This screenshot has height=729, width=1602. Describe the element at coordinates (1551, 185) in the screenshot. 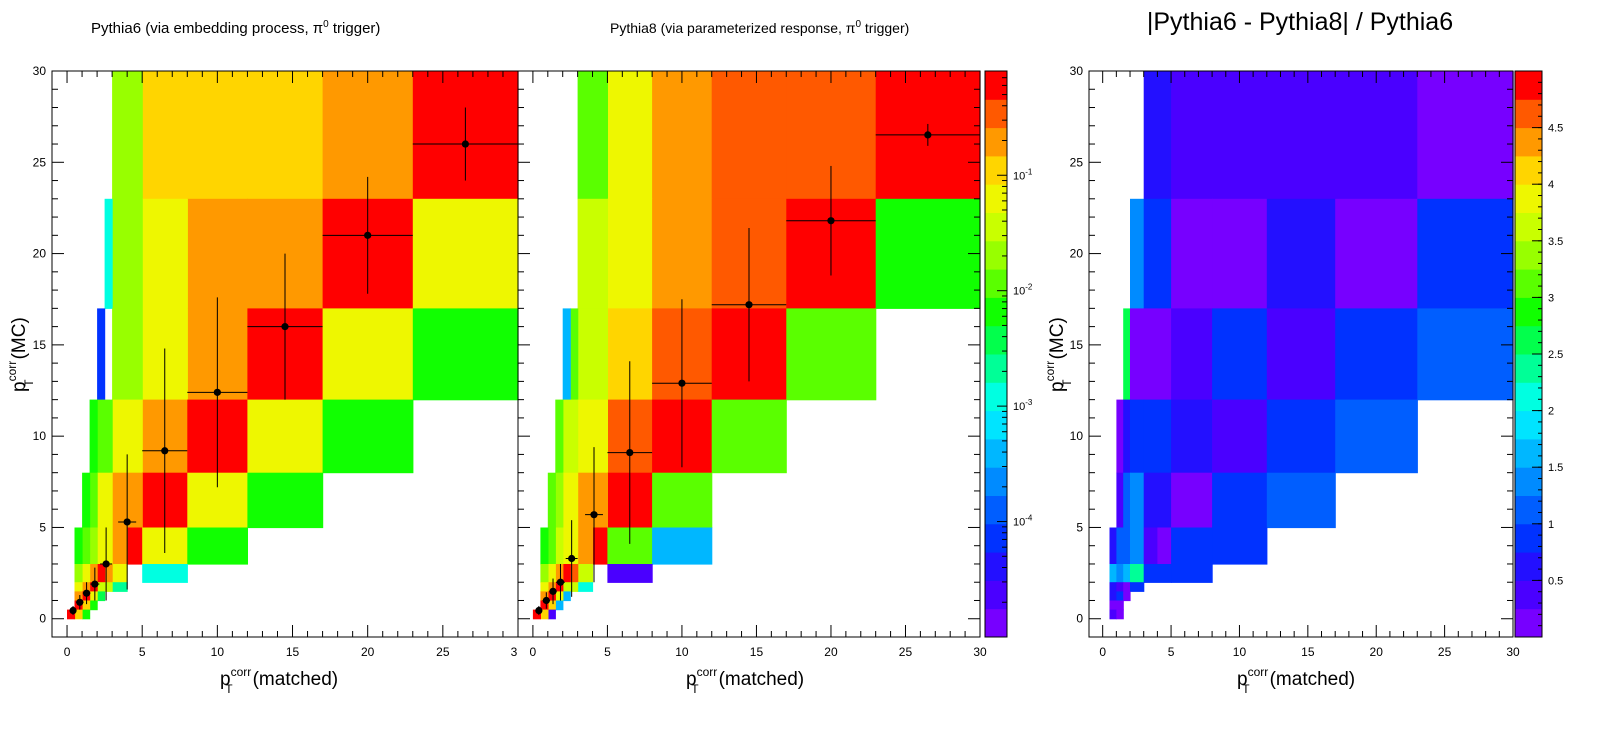

I see `colorbar-tick-label: 4` at that location.